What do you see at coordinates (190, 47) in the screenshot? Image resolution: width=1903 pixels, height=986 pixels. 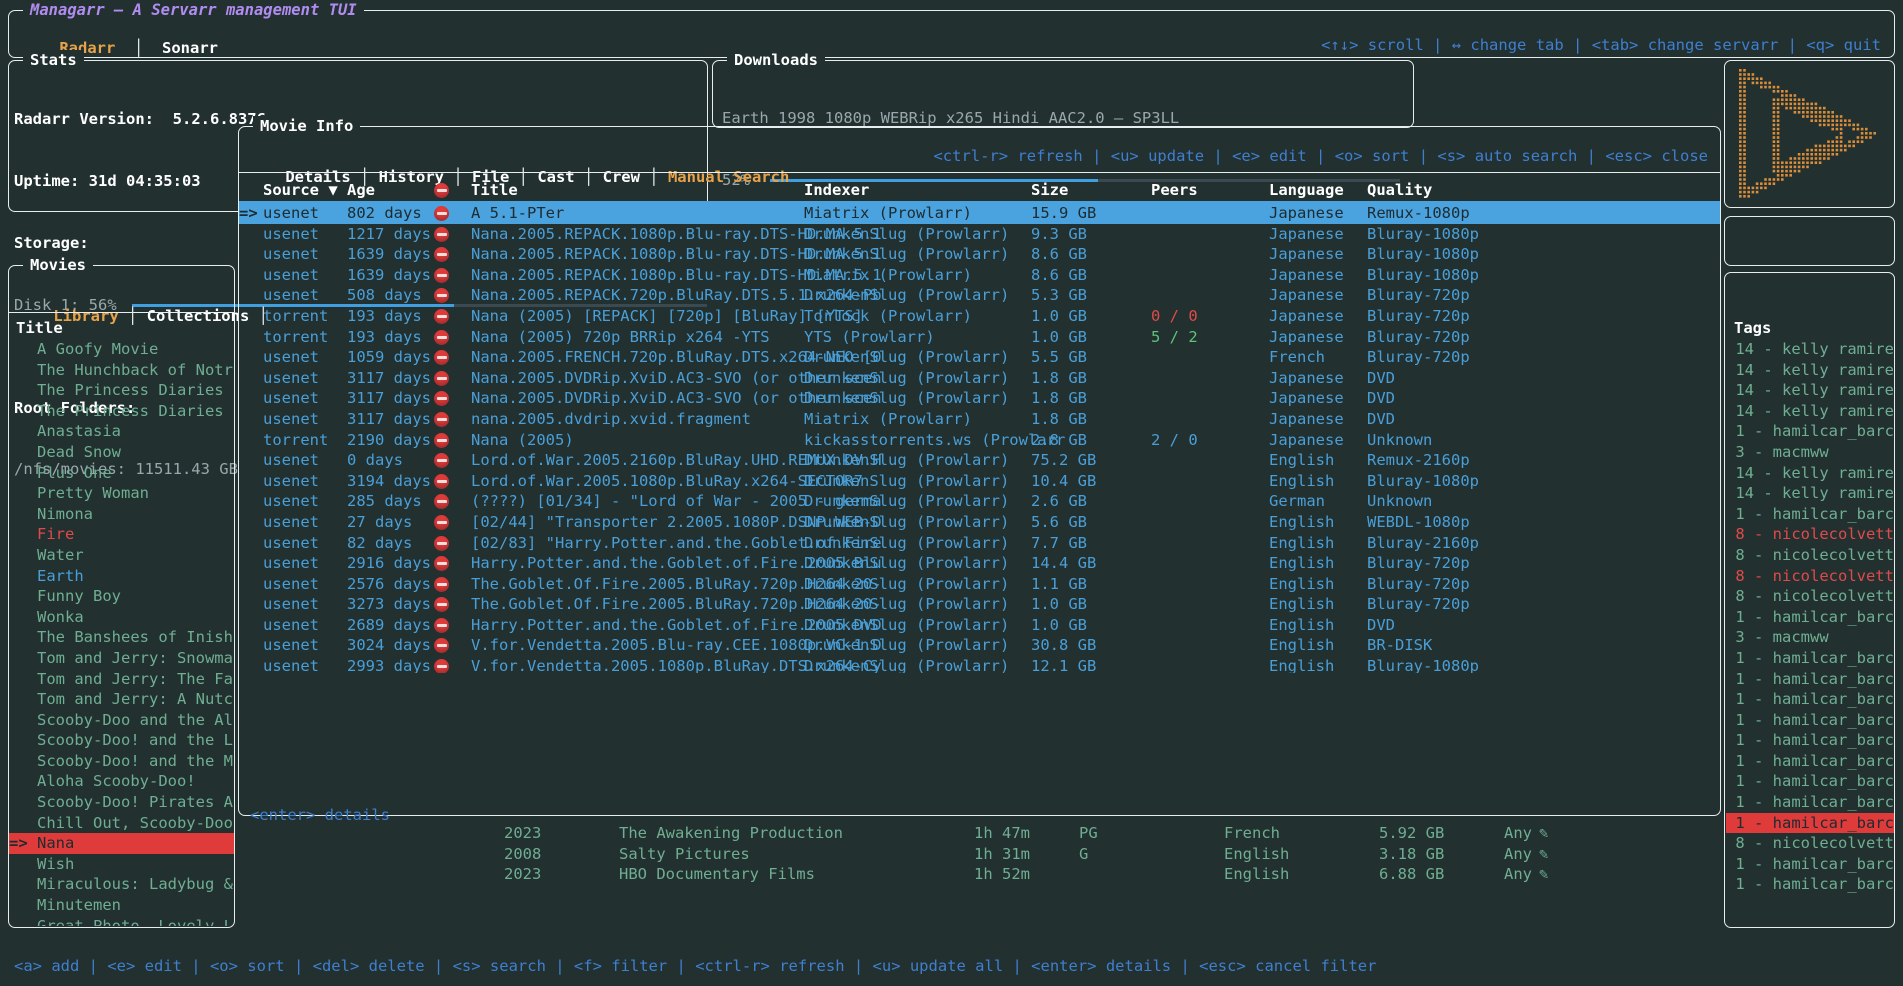 I see `servarr-tab-sonarr: Sonarr` at bounding box center [190, 47].